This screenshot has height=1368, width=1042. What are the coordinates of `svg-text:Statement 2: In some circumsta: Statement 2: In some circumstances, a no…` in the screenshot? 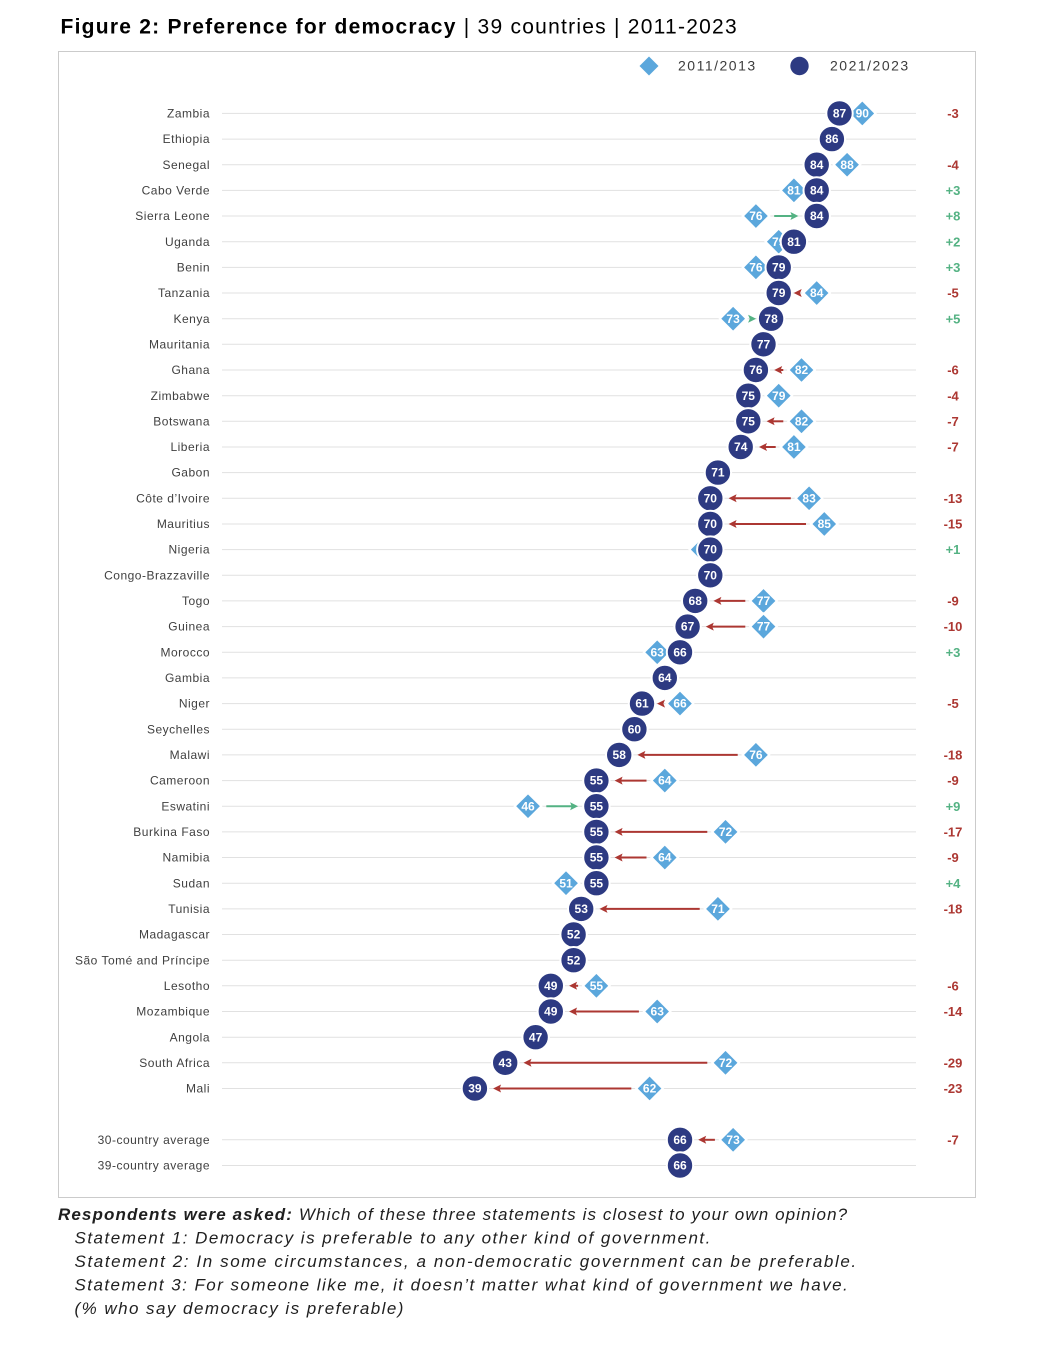 It's located at (466, 1261).